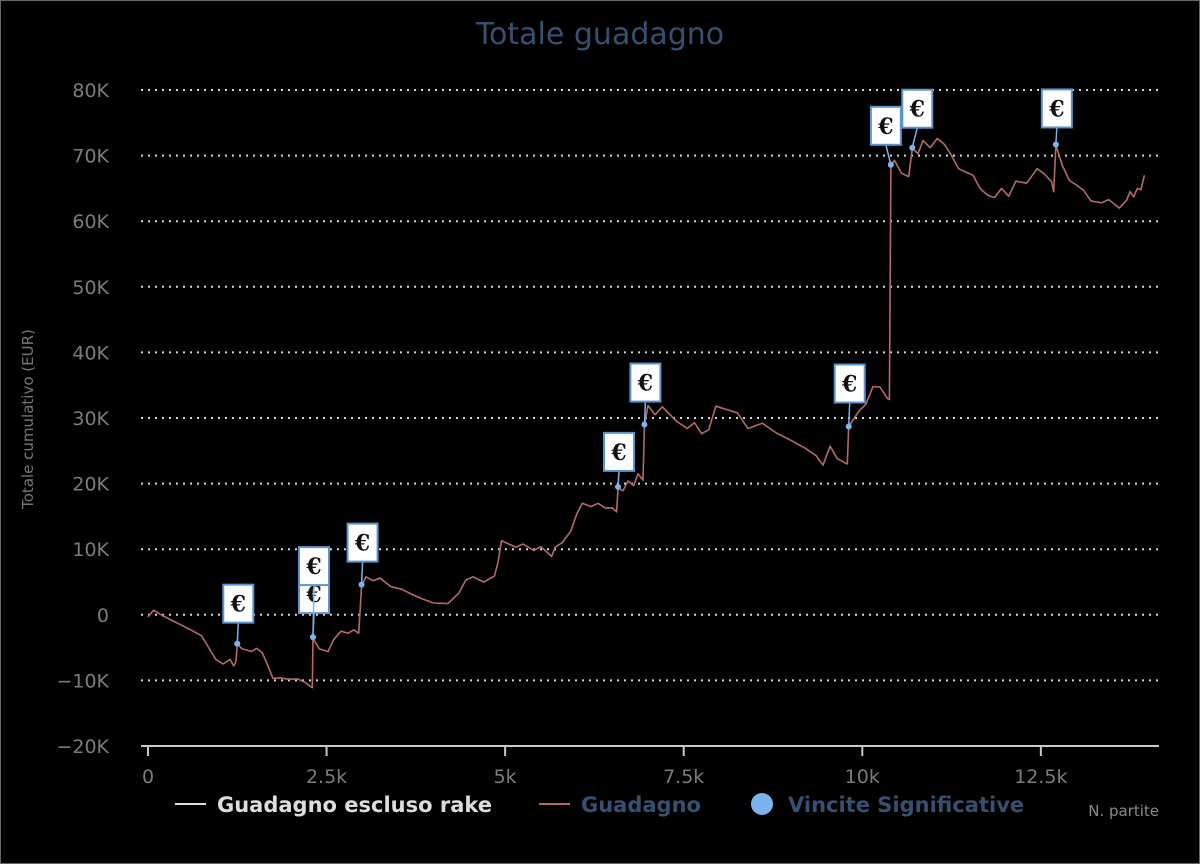 This screenshot has height=864, width=1200. Describe the element at coordinates (683, 777) in the screenshot. I see `x-tick-label: 7.5k` at that location.